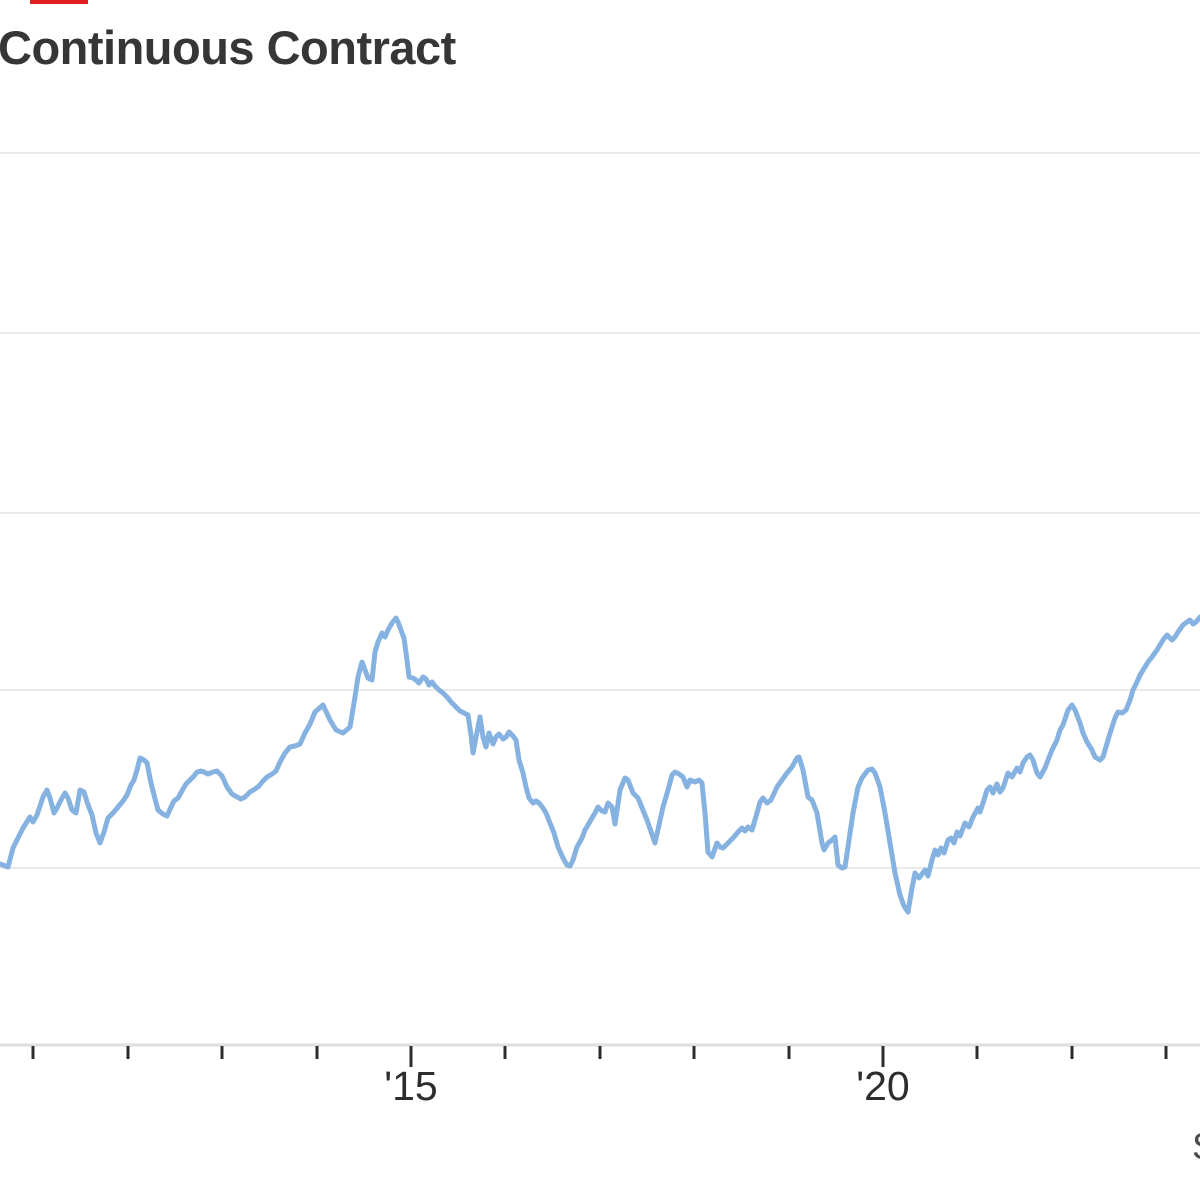 The width and height of the screenshot is (1200, 1200). What do you see at coordinates (646, 1086) in the screenshot?
I see `x-axis-tick-labels: '15 '20` at bounding box center [646, 1086].